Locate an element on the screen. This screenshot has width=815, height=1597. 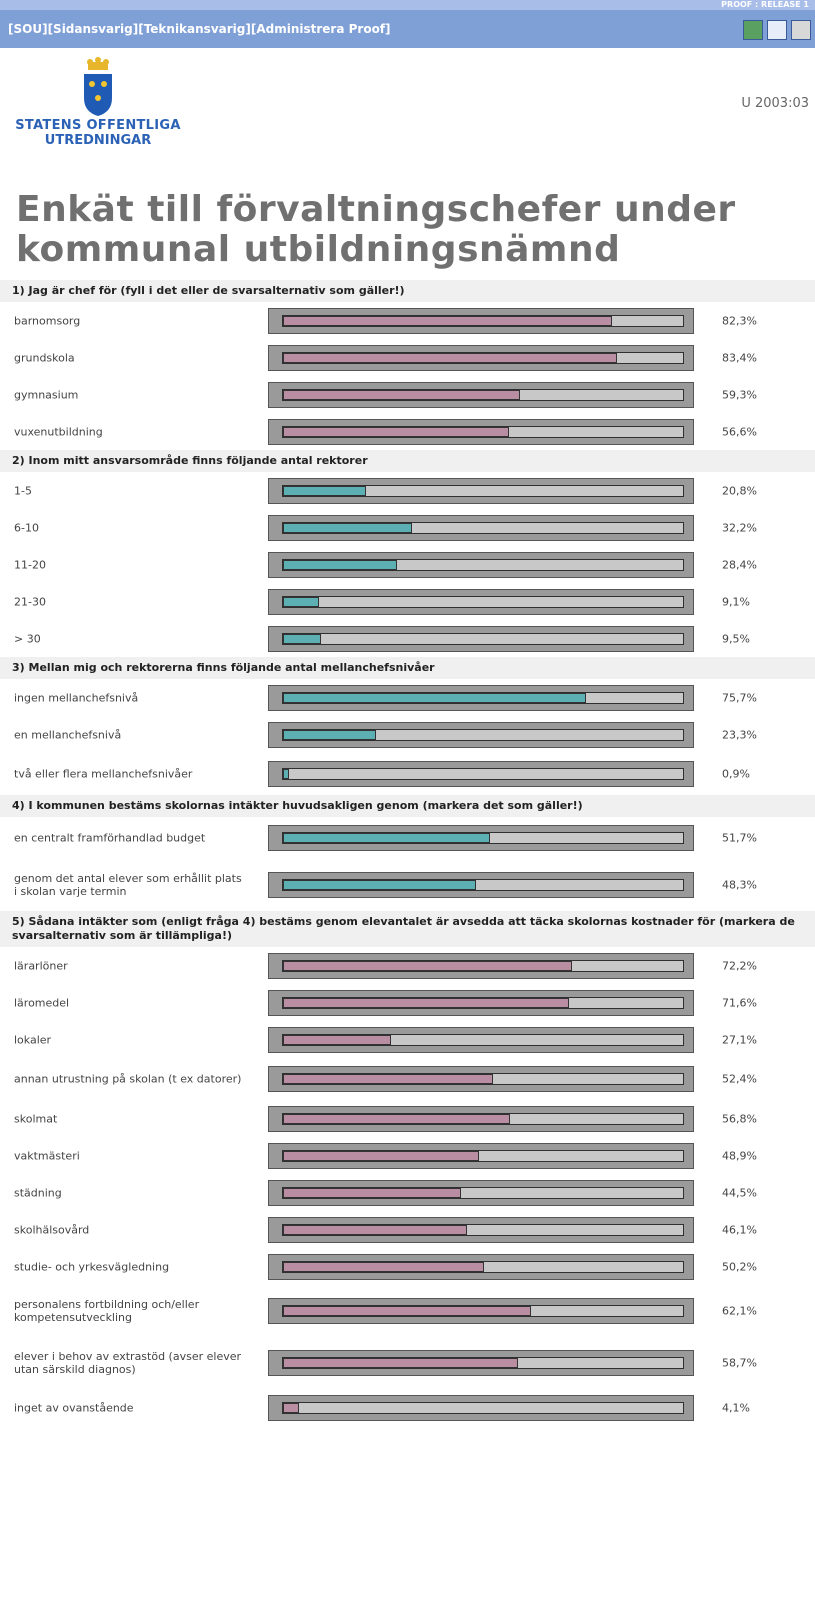
result-row: gymnasium 59,3% is located at coordinates (407, 394).